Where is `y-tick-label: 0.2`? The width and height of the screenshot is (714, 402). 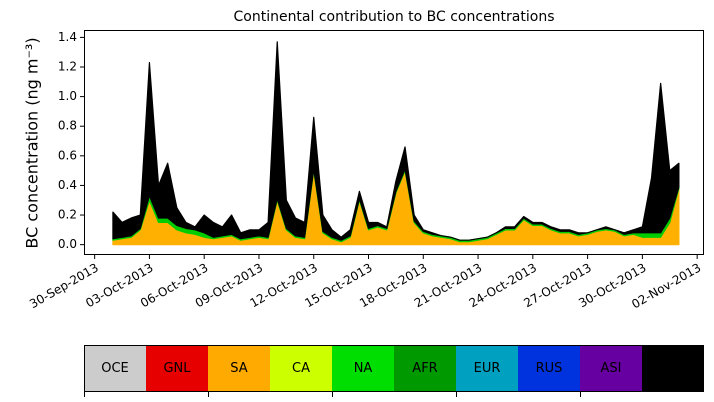 y-tick-label: 0.2 is located at coordinates (67, 215).